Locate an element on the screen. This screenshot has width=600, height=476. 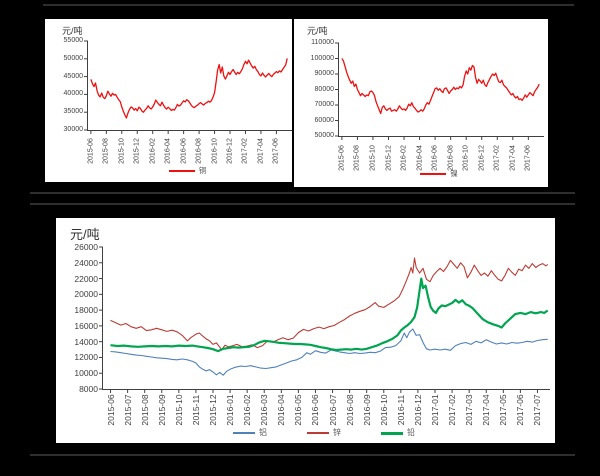
y-tick-label: 60000 is located at coordinates (324, 120).